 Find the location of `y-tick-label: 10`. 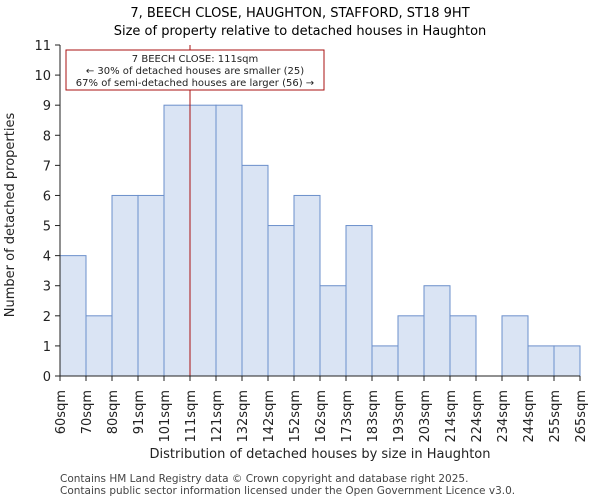

y-tick-label: 10 is located at coordinates (42, 76).